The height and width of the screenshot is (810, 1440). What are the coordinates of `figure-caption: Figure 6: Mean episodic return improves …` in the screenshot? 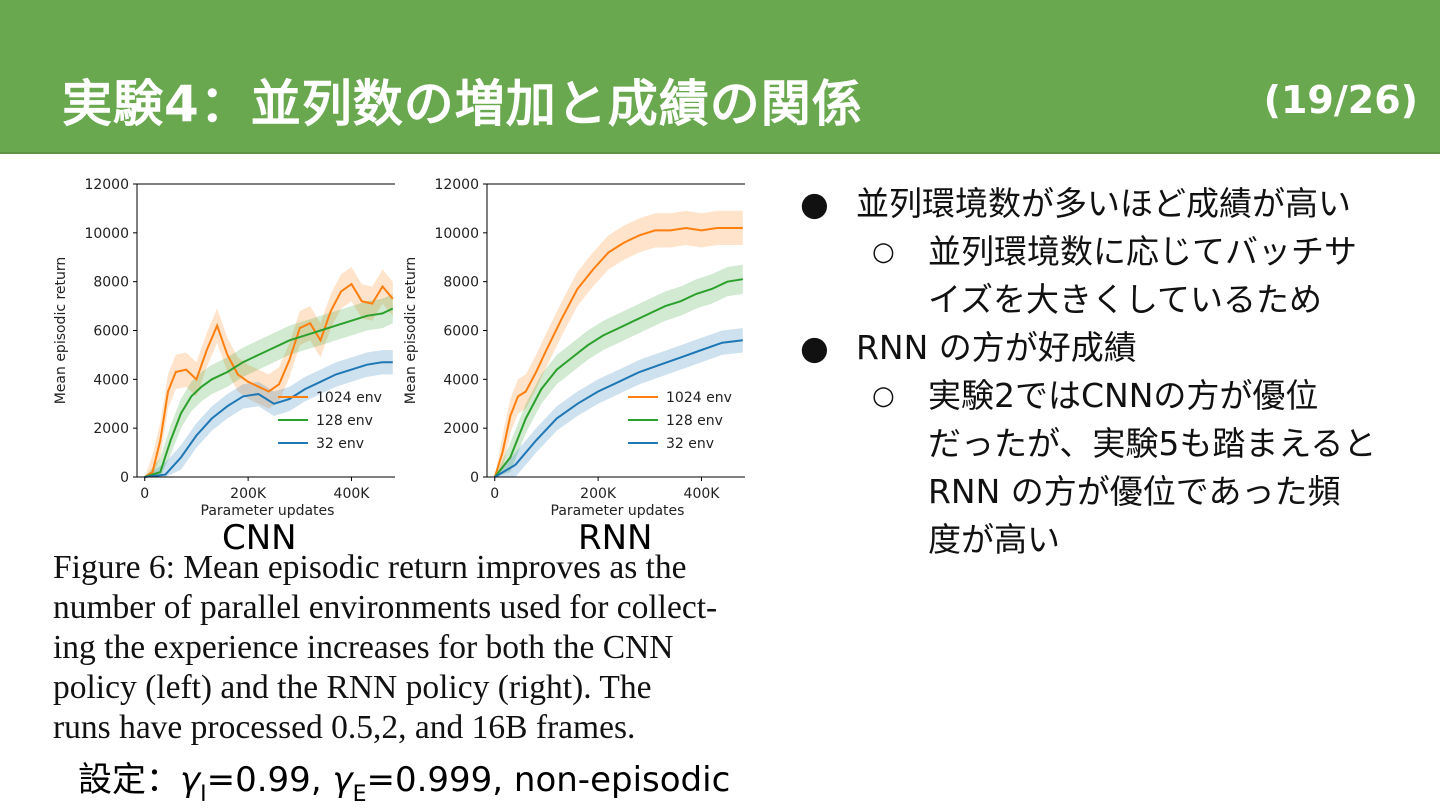 It's located at (408, 648).